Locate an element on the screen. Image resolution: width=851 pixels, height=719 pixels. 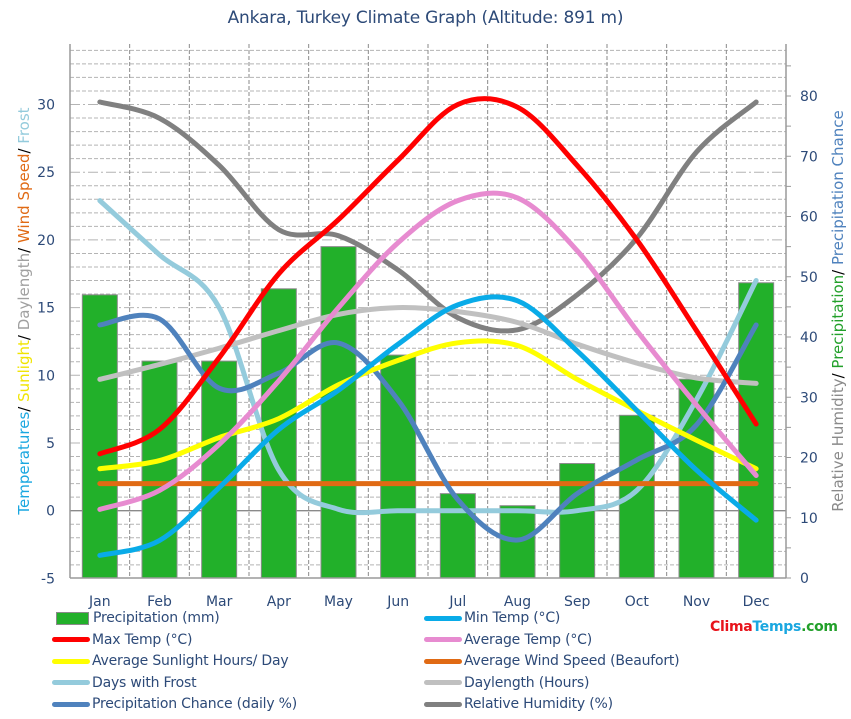
right-tick-label: 70 is located at coordinates (809, 157).